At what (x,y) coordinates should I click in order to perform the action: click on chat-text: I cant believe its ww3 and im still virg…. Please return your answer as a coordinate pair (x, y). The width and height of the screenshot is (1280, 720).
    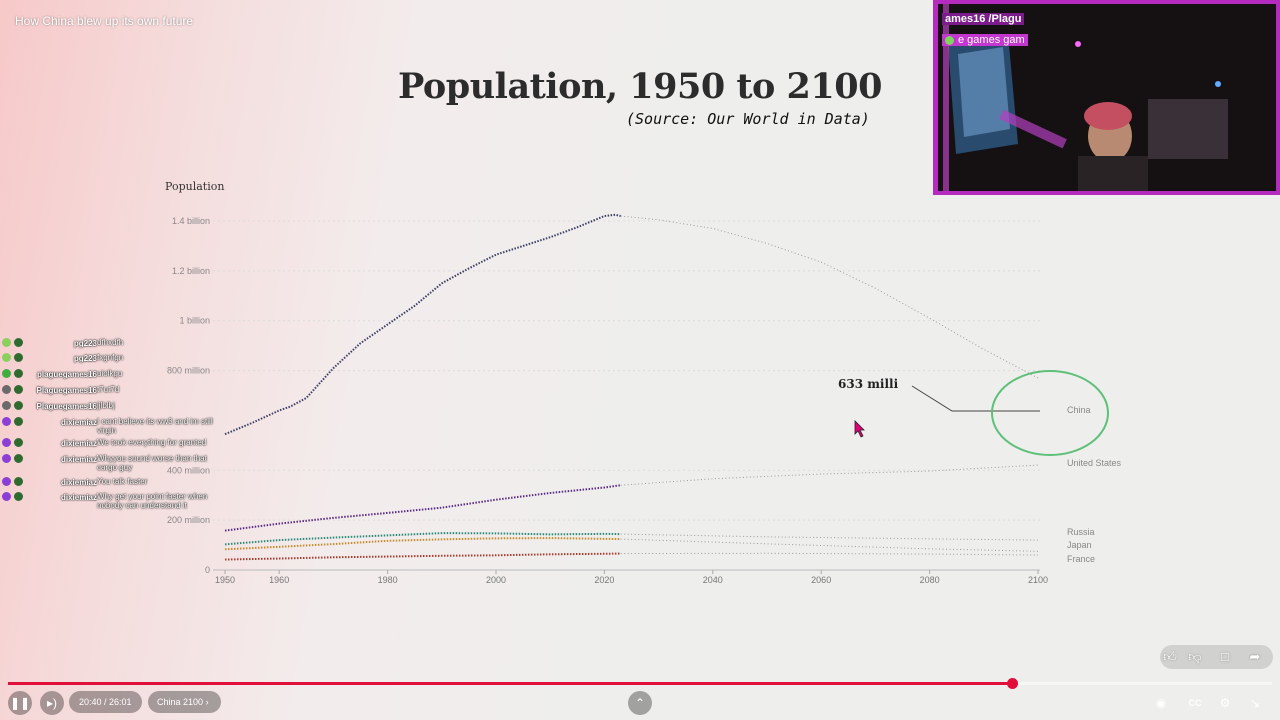
    Looking at the image, I should click on (155, 426).